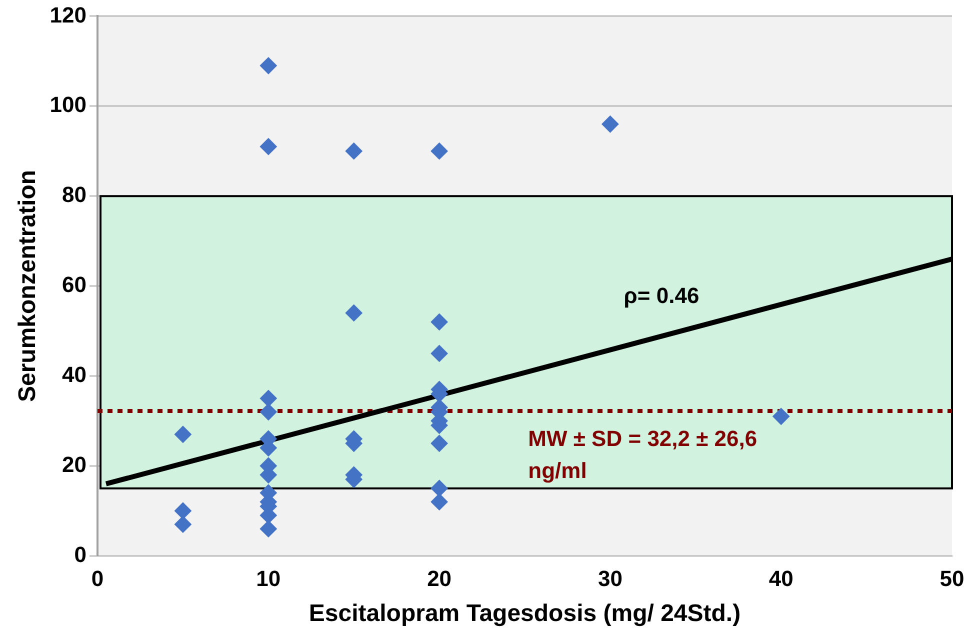 The width and height of the screenshot is (974, 637). Describe the element at coordinates (643, 455) in the screenshot. I see `ref-line-label: MW ± SD = 32,2 ± 26,6 ng/ml` at that location.